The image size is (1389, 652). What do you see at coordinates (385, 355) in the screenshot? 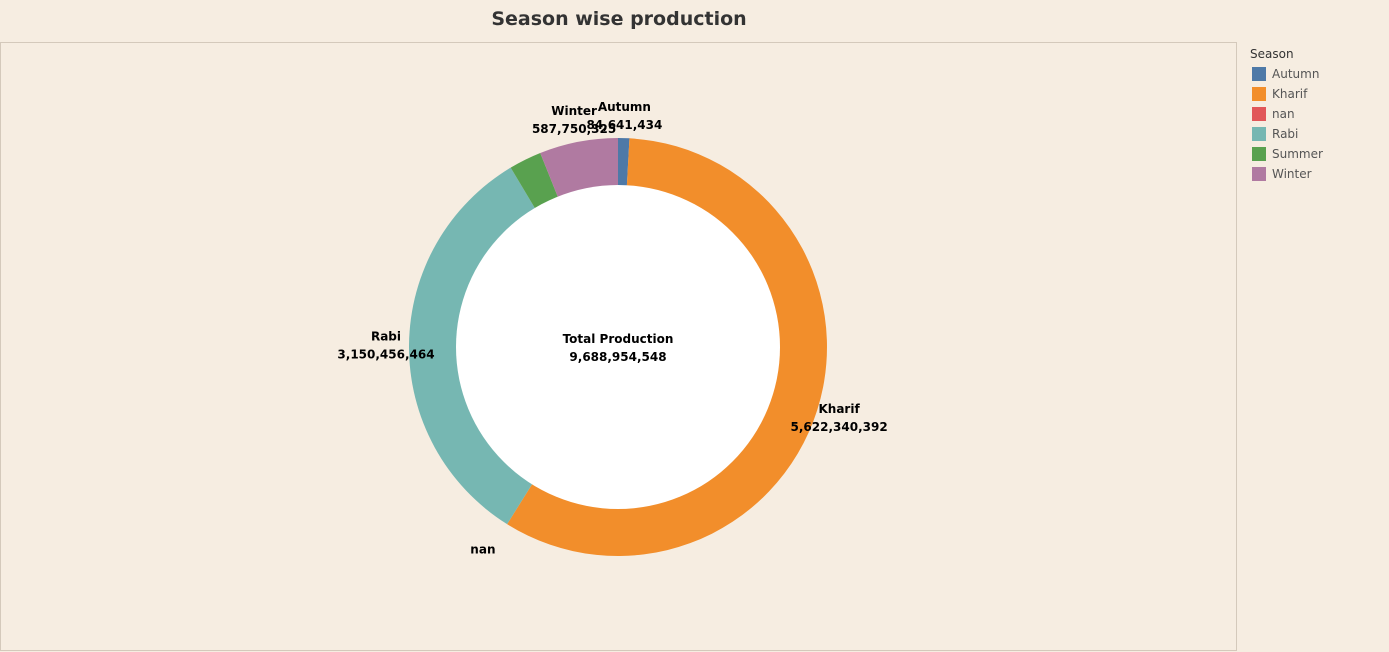
I see `slice-value-rabi: 3,150,456,464` at bounding box center [385, 355].